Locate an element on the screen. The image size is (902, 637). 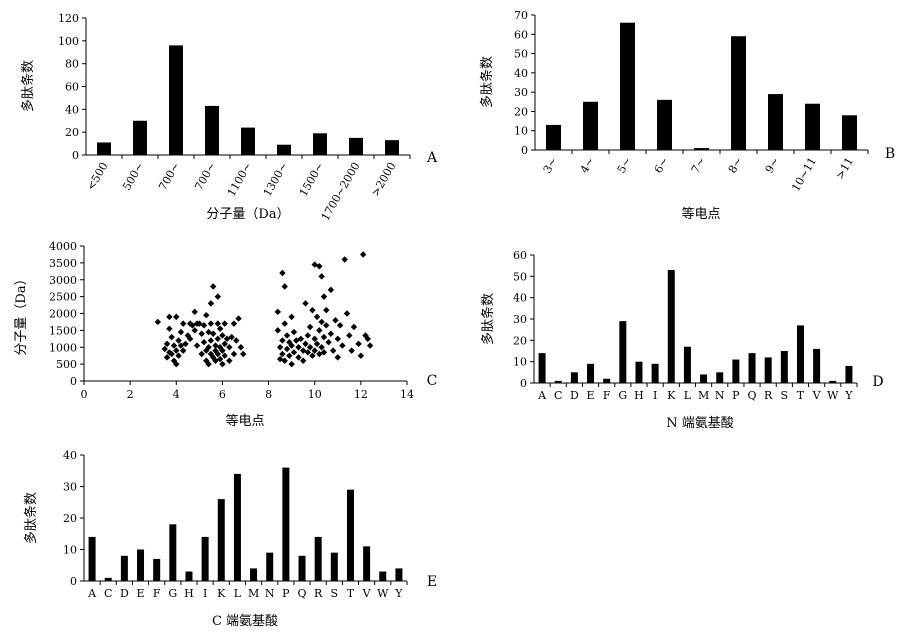
x-tick-label: H is located at coordinates (639, 395).